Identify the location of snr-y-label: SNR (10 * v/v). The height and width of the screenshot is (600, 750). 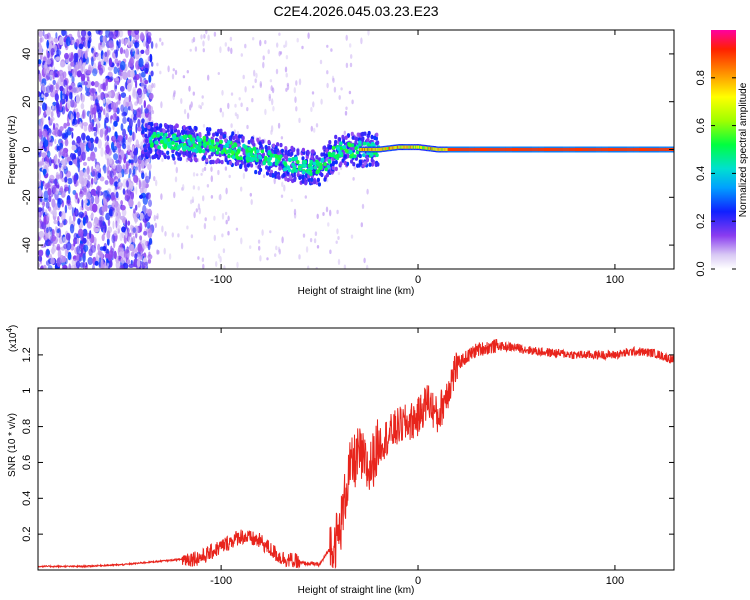
(12, 445).